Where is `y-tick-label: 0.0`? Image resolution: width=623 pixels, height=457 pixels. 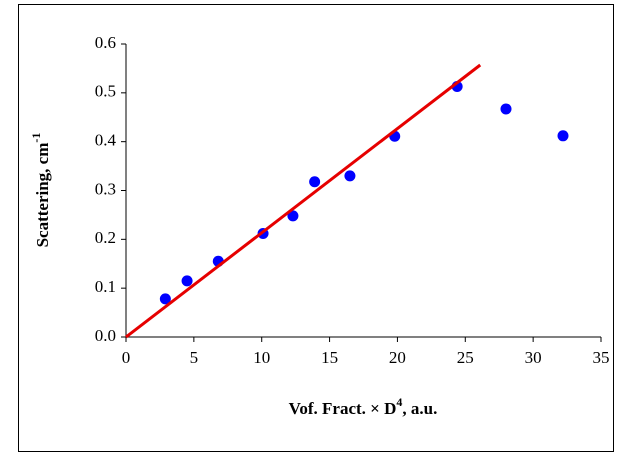 y-tick-label: 0.0 is located at coordinates (105, 335).